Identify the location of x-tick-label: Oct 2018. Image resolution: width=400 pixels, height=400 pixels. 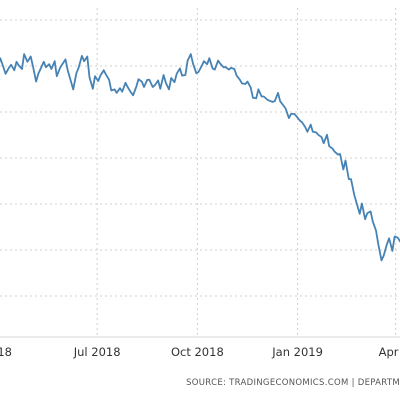
(197, 352).